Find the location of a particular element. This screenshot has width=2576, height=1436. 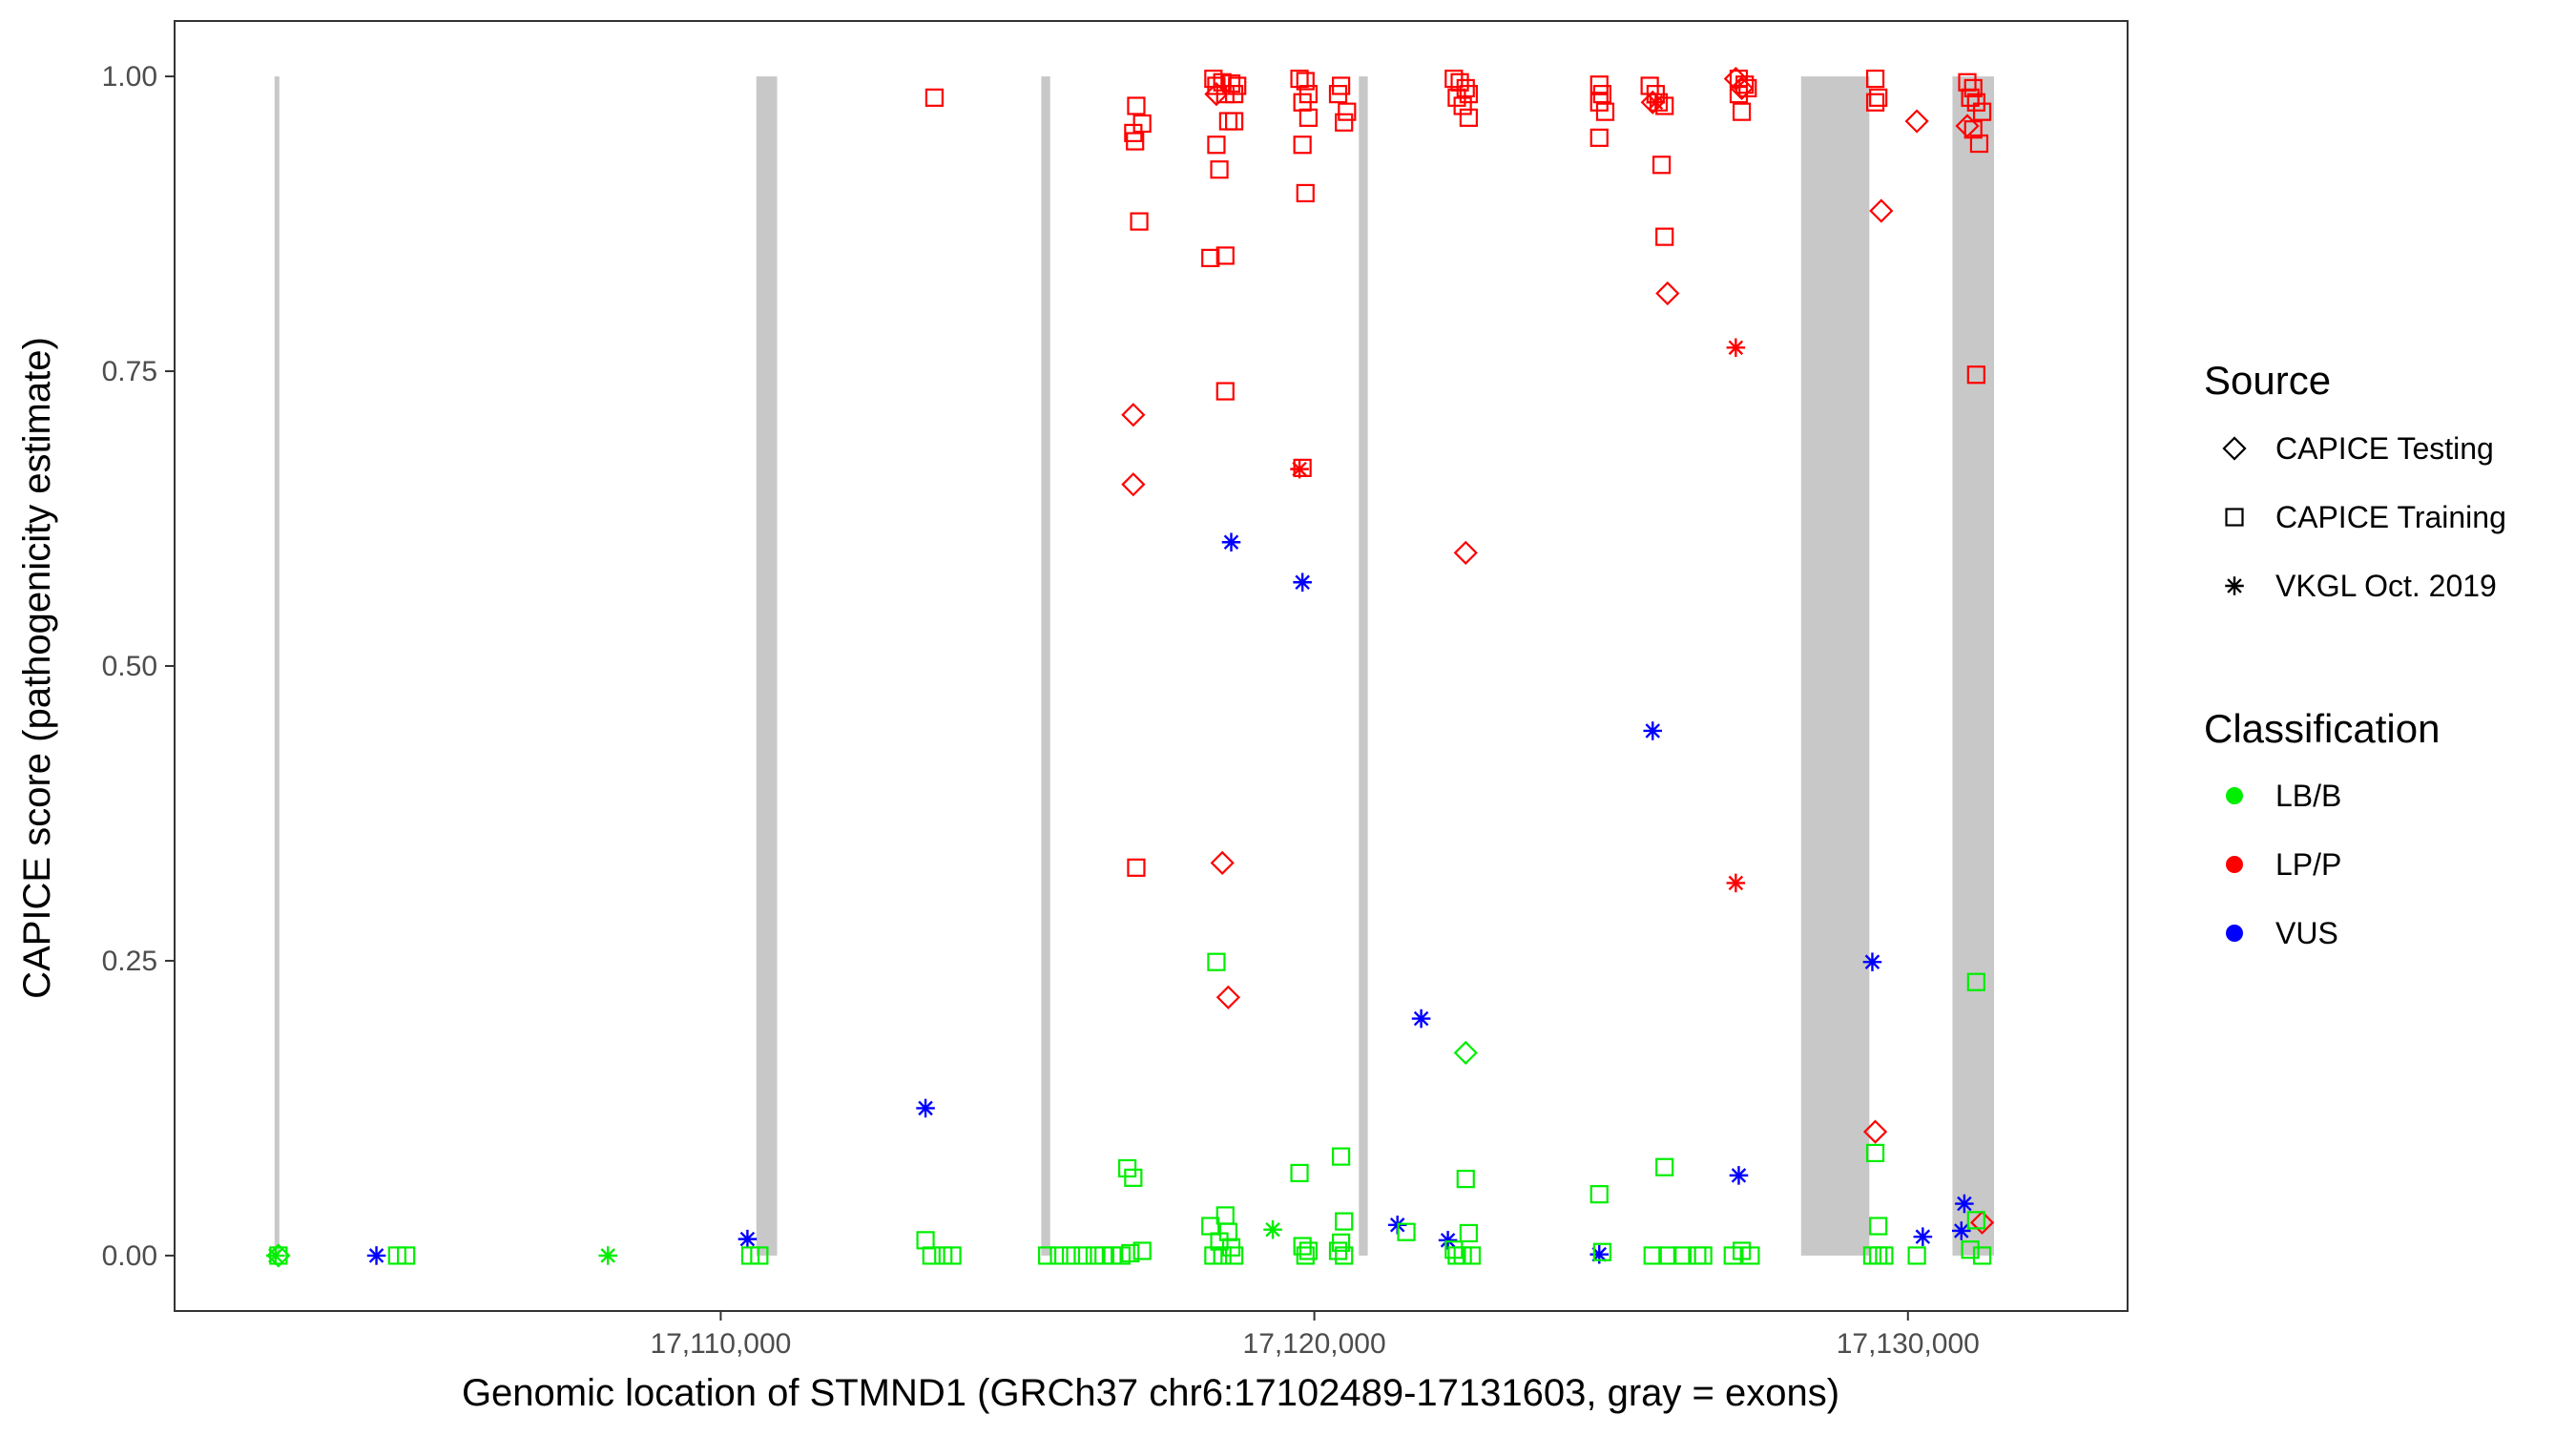

series-lbb-diamond is located at coordinates (872, 1154).